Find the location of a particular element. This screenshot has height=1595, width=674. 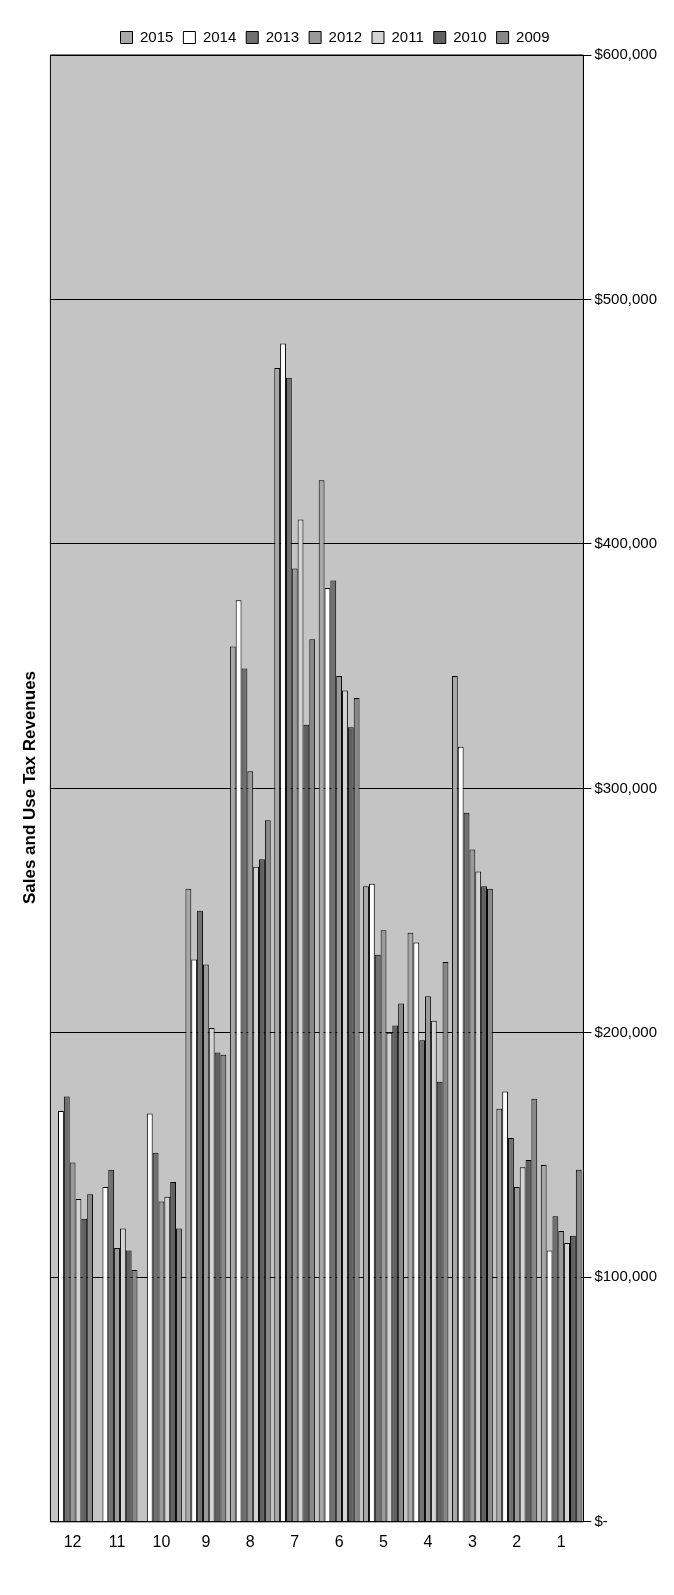

y-tick-label: $200,000 is located at coordinates (626, 1032).